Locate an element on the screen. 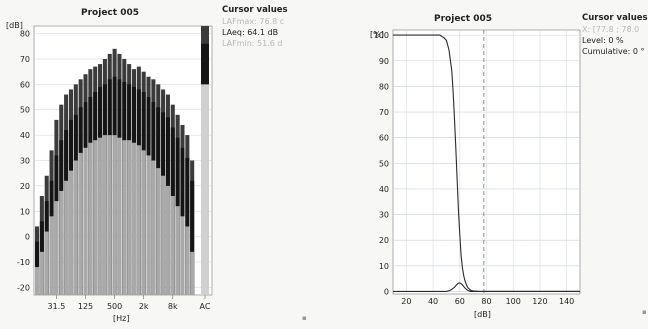 The height and width of the screenshot is (329, 648). distribution-ytick-label: 60 is located at coordinates (384, 138).